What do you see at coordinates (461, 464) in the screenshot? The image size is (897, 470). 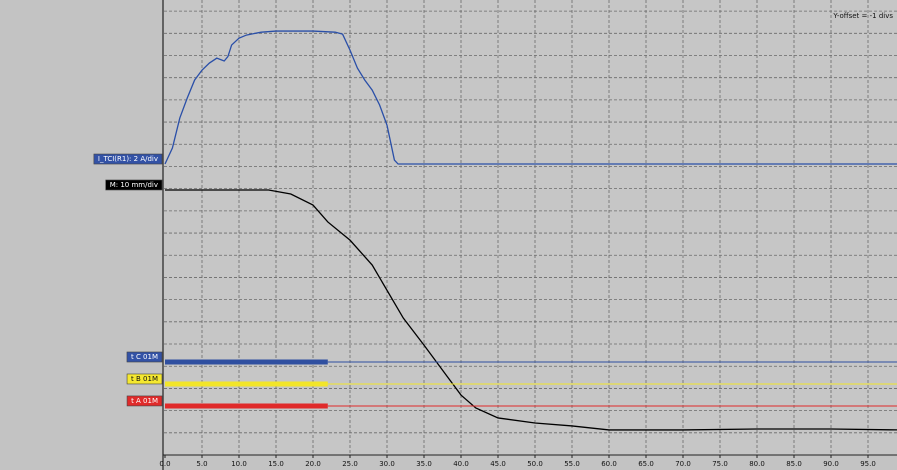 I see `x-tick-label: 40.0` at bounding box center [461, 464].